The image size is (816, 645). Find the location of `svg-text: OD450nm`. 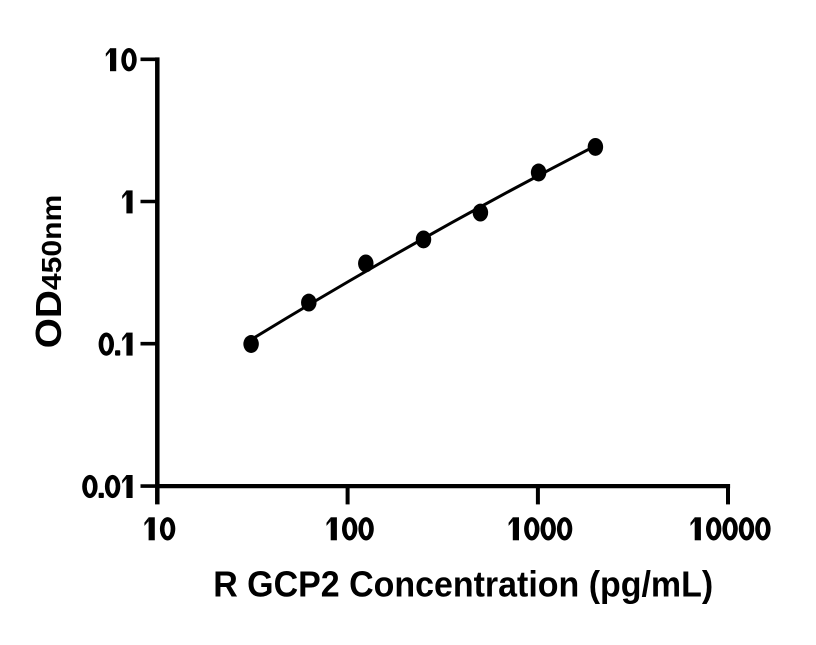

svg-text: OD450nm is located at coordinates (48, 272).